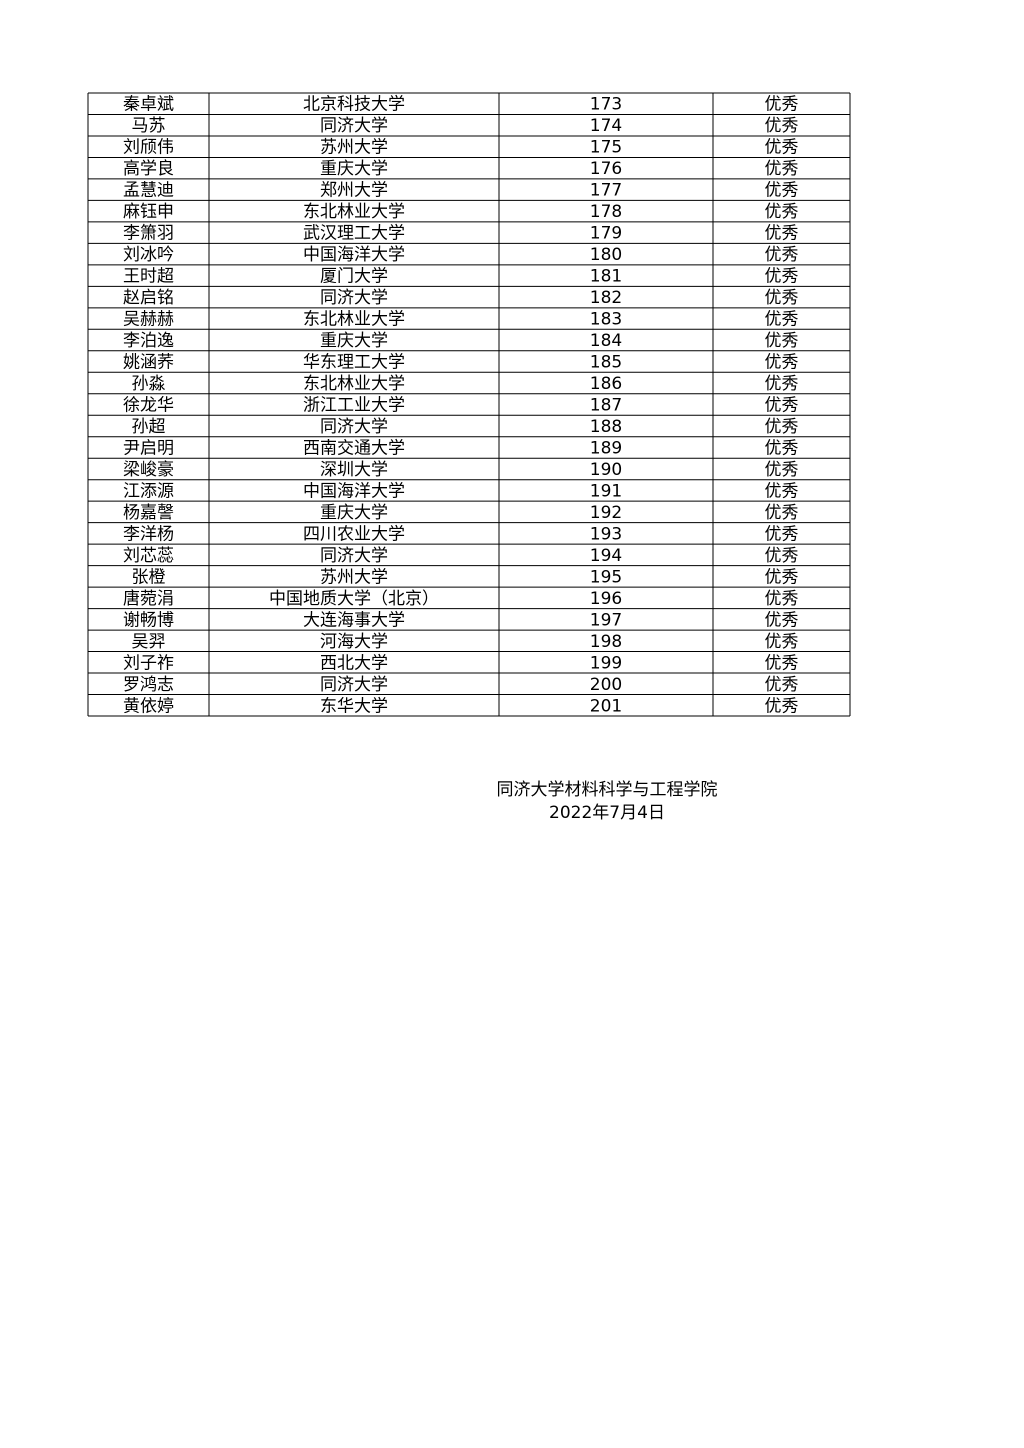  Describe the element at coordinates (606, 534) in the screenshot. I see `table-cell: 193` at that location.